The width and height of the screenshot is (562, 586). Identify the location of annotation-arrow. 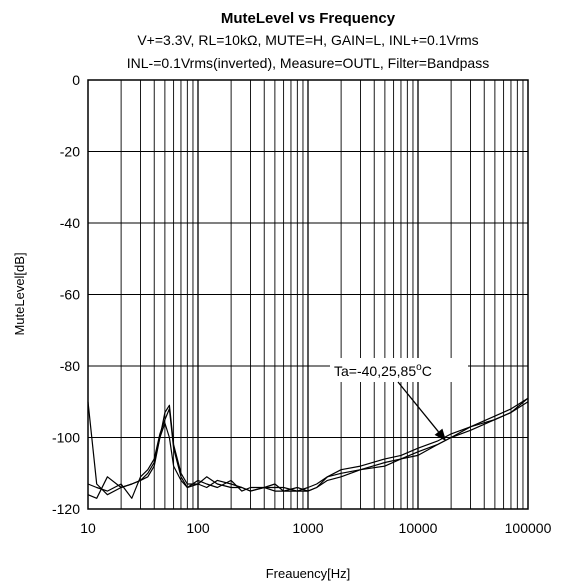
(418, 407).